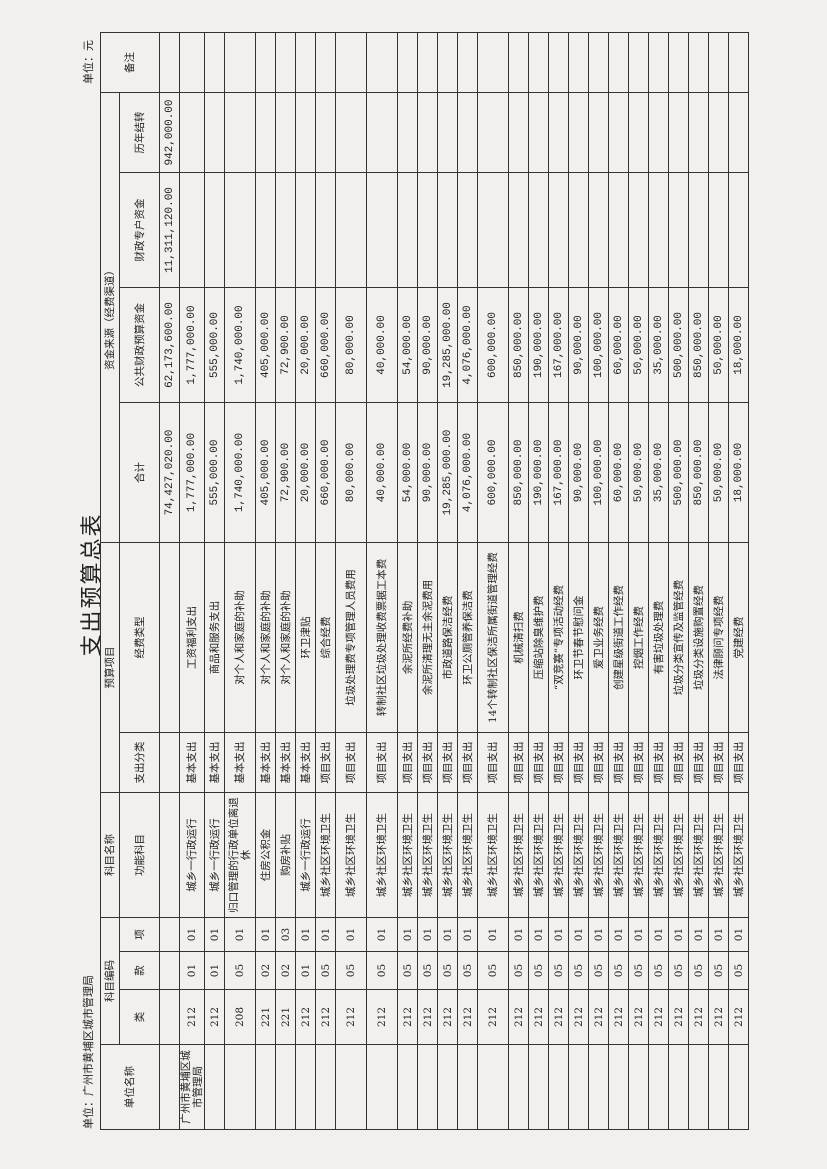 This screenshot has height=1169, width=827. I want to click on public-budget-cell: 555,000.00, so click(214, 345).